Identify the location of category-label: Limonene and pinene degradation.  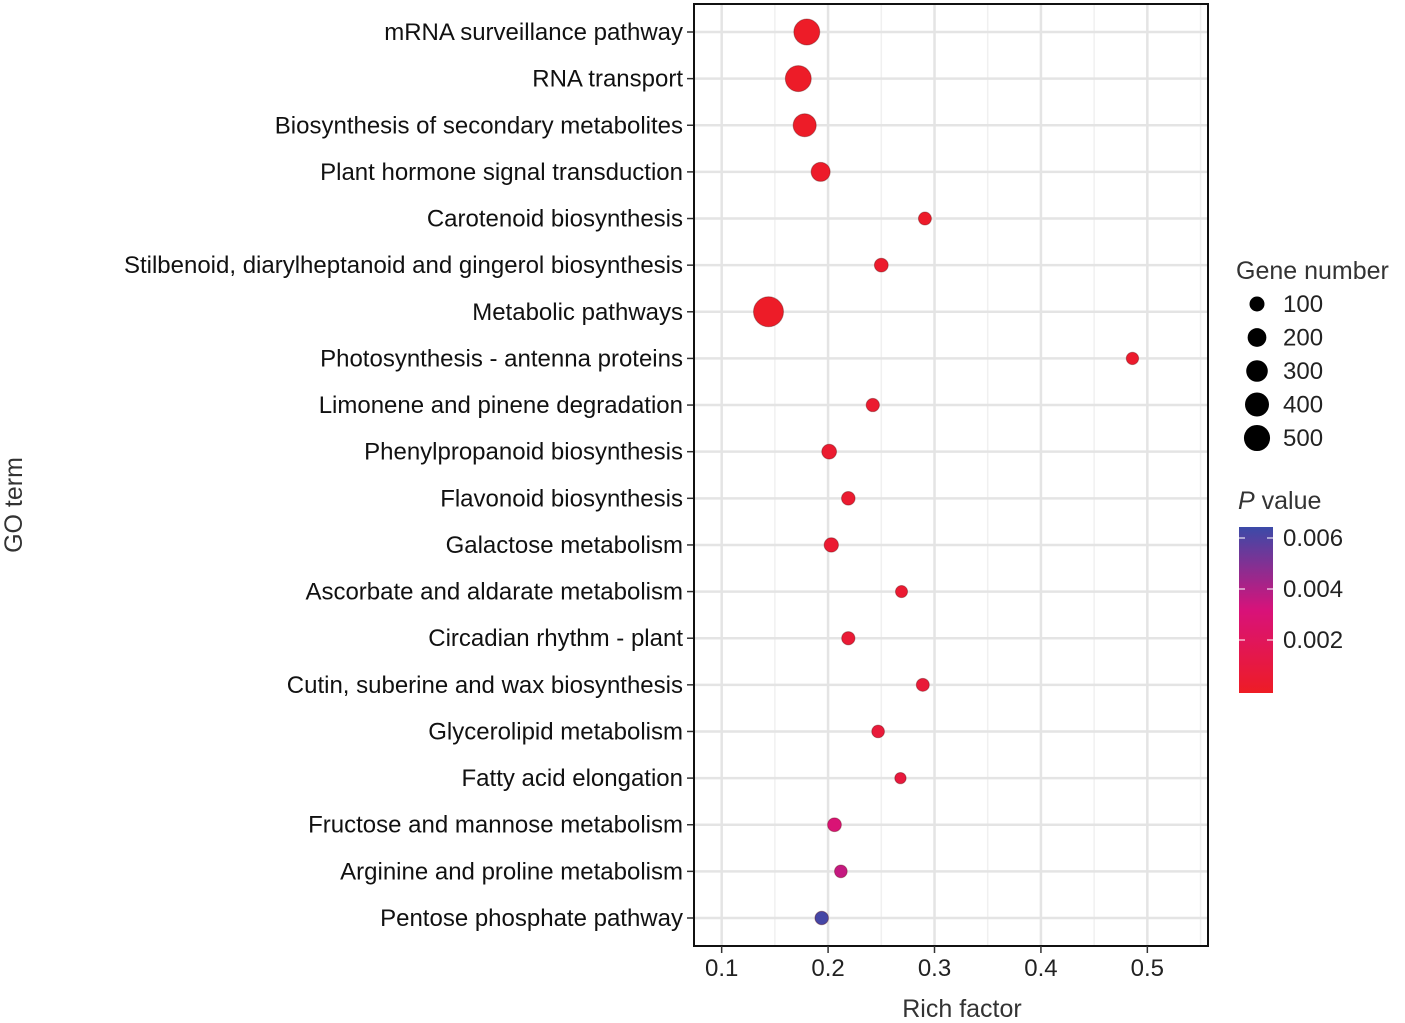
(501, 405).